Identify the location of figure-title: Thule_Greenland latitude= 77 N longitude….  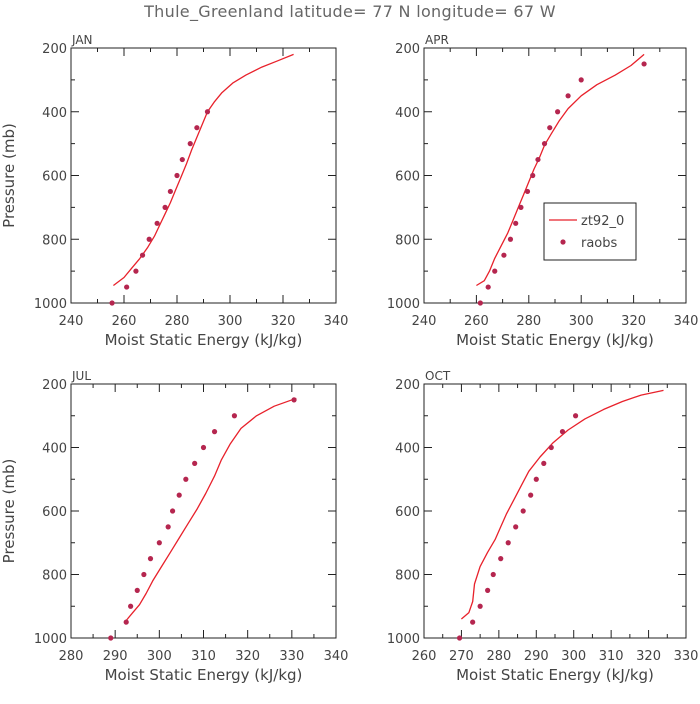
(350, 11).